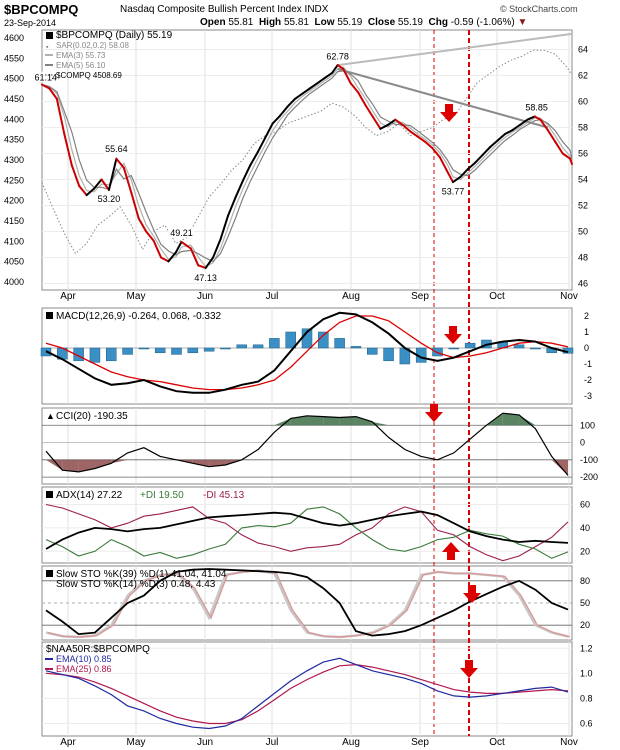  What do you see at coordinates (41, 9) in the screenshot?
I see `symbol-title: $BPCOMPQ` at bounding box center [41, 9].